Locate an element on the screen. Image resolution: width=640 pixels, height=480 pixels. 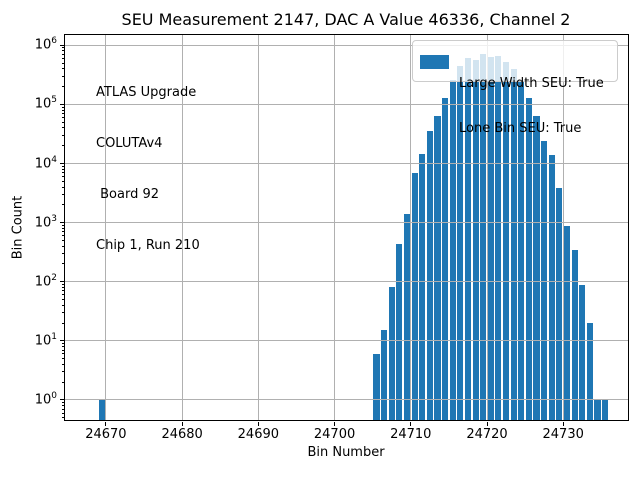
y-tick-label: 10⁵ is located at coordinates (45, 103).